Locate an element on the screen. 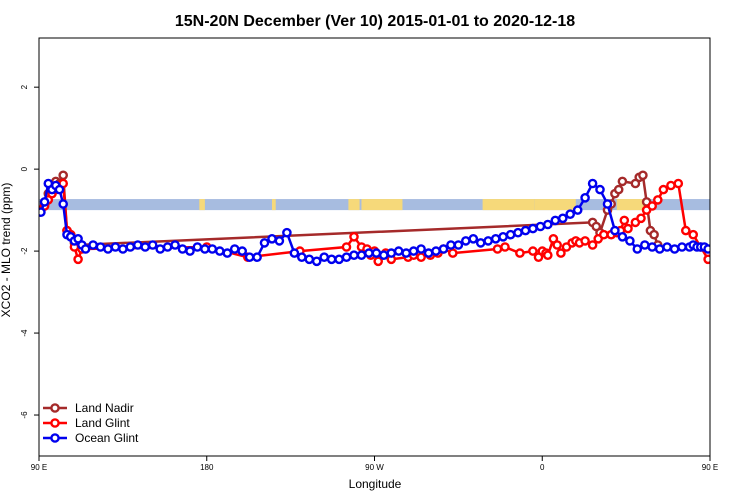 The height and width of the screenshot is (500, 750). legend-label: Land Glint is located at coordinates (102, 423).